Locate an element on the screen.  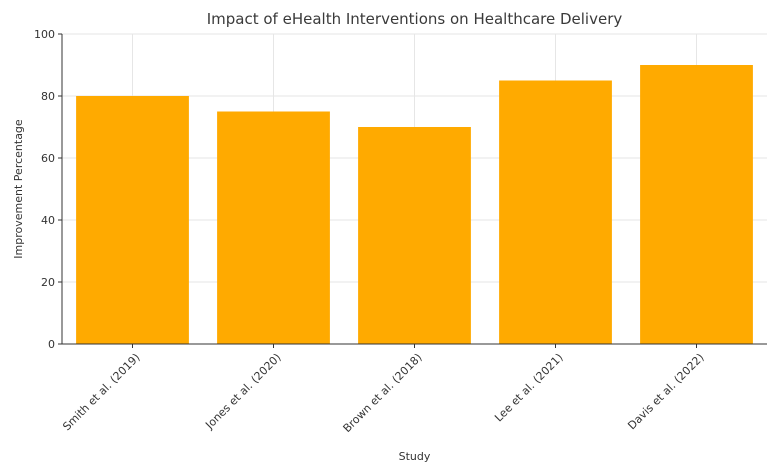
y-axis-label: Improvement Percentage is located at coordinates (18, 189).